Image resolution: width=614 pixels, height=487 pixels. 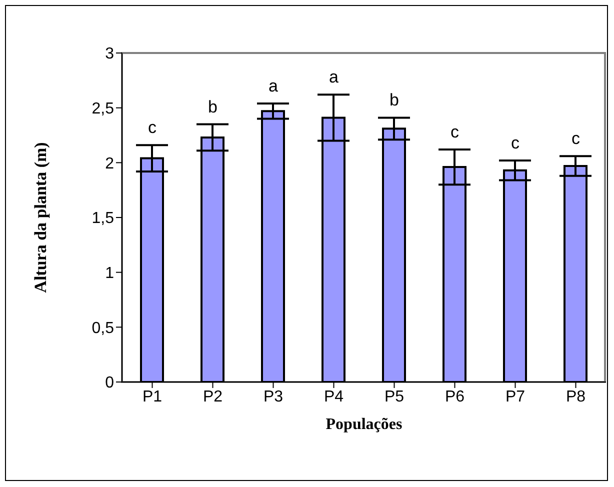 I want to click on x-tick-label: P8, so click(x=576, y=397).